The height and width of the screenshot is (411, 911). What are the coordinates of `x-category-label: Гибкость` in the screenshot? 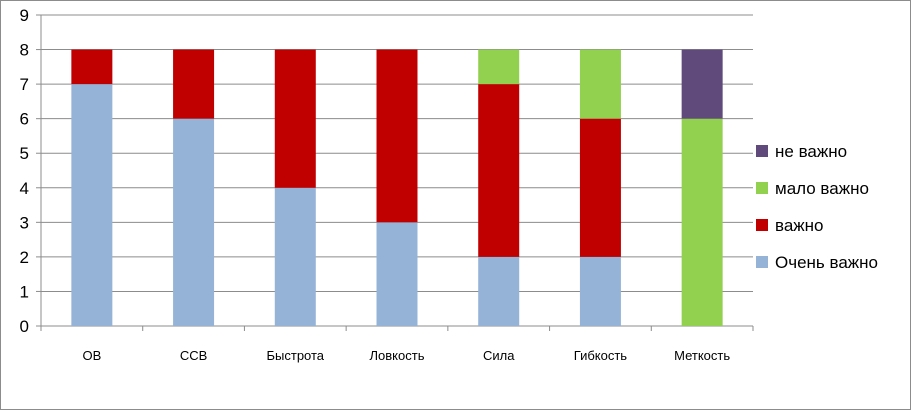 It's located at (601, 355).